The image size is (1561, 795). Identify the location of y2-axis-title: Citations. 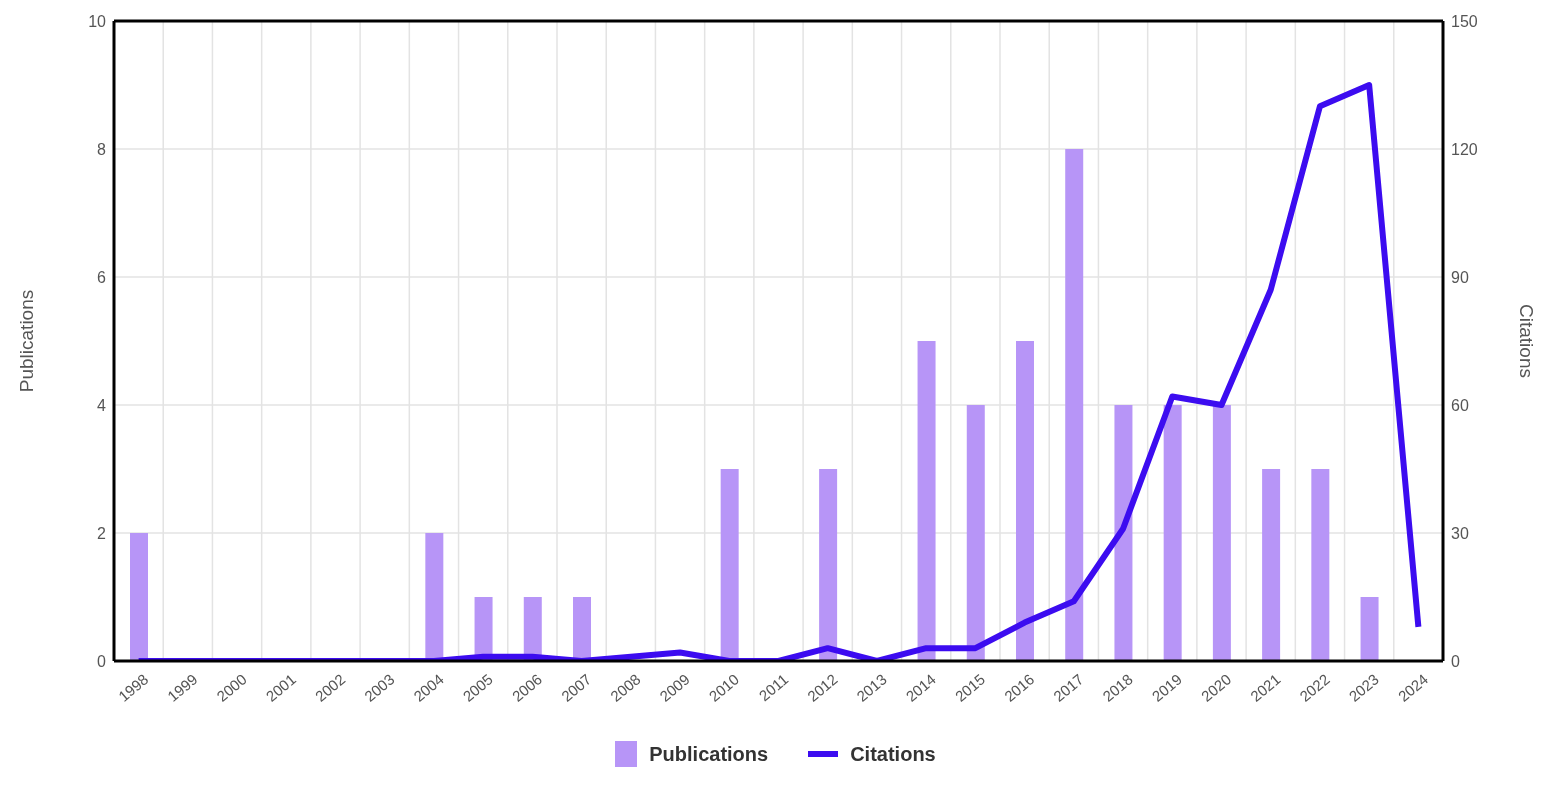
(1527, 341).